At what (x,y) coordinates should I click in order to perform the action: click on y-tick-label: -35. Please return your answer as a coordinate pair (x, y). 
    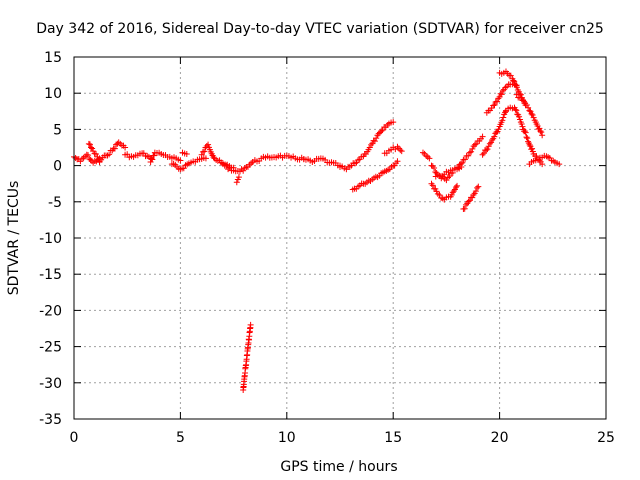
    Looking at the image, I should click on (50, 420).